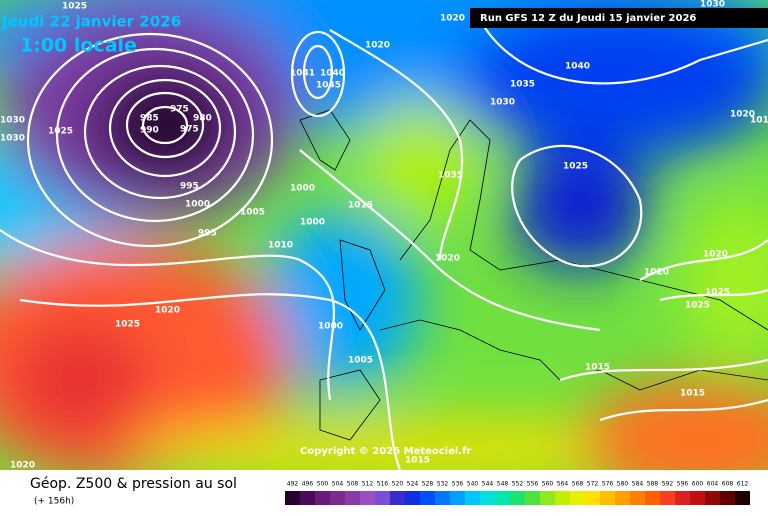 The width and height of the screenshot is (768, 516). Describe the element at coordinates (488, 484) in the screenshot. I see `colorbar-label: 544` at that location.